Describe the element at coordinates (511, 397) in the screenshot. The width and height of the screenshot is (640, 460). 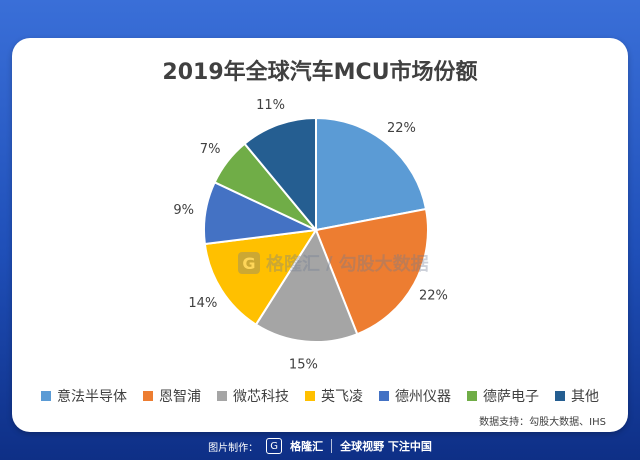
I see `legend-label-5: 德萨电子` at that location.